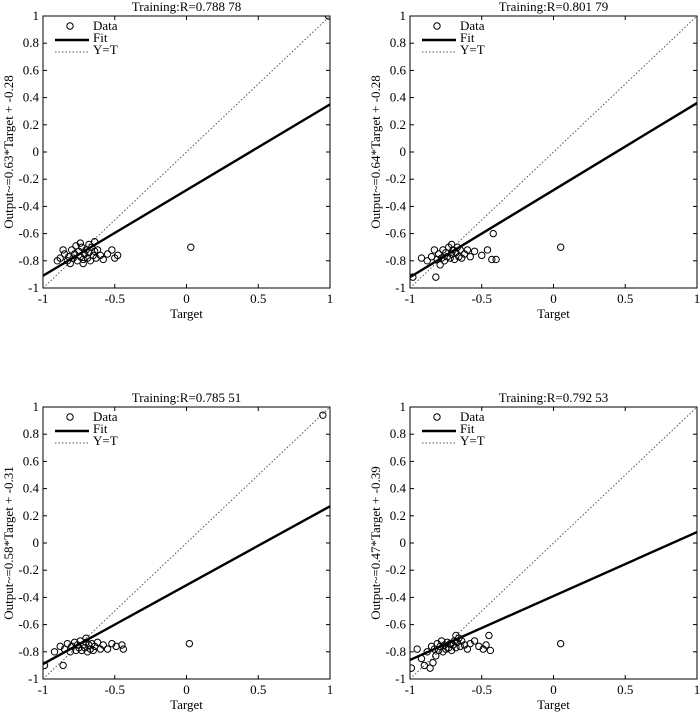  Describe the element at coordinates (8, 542) in the screenshot. I see `y-axis-label: Output~=0.58*Target + -0.31` at that location.